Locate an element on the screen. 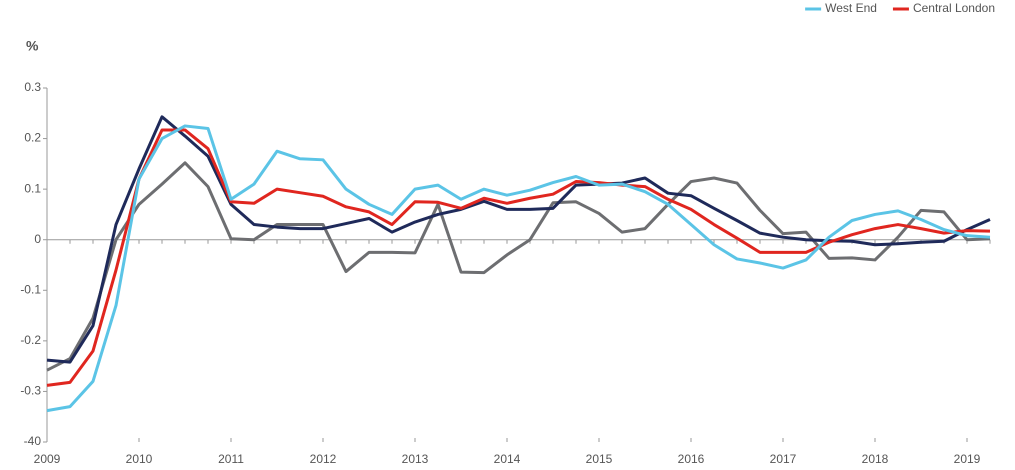 Image resolution: width=1015 pixels, height=470 pixels. legend-label: West End is located at coordinates (851, 8).